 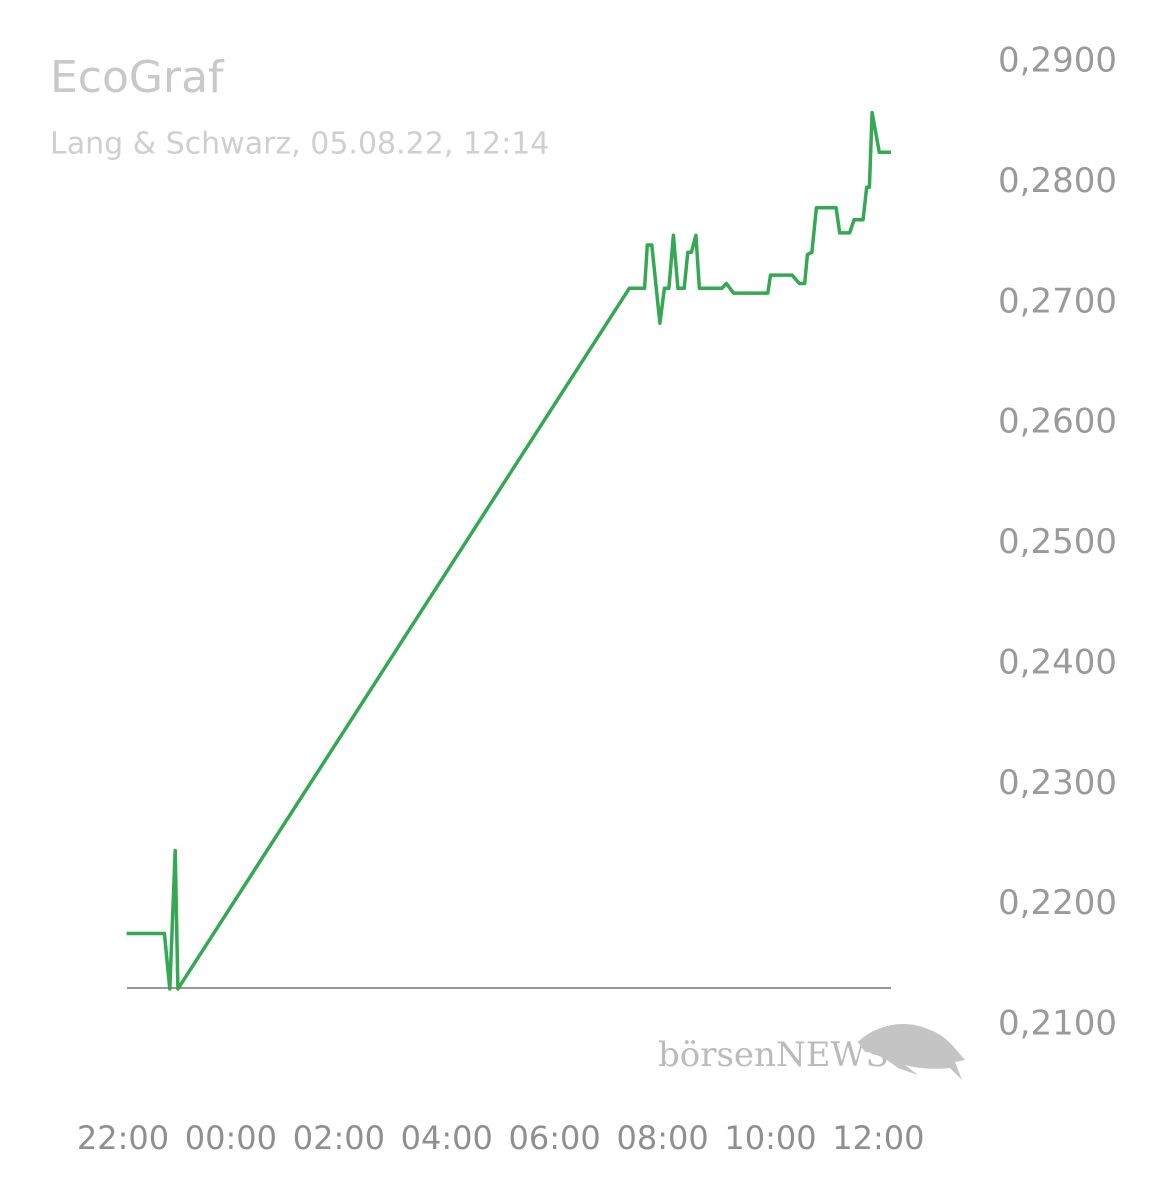 I want to click on y-tick-label: 0,2700, so click(x=1057, y=301).